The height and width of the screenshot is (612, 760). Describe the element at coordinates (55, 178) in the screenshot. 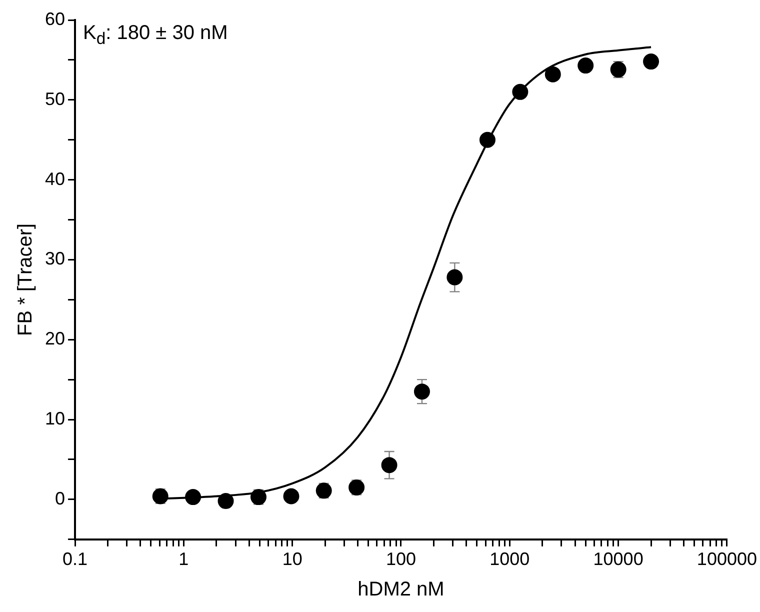

I see `y-tick-label: 40` at that location.